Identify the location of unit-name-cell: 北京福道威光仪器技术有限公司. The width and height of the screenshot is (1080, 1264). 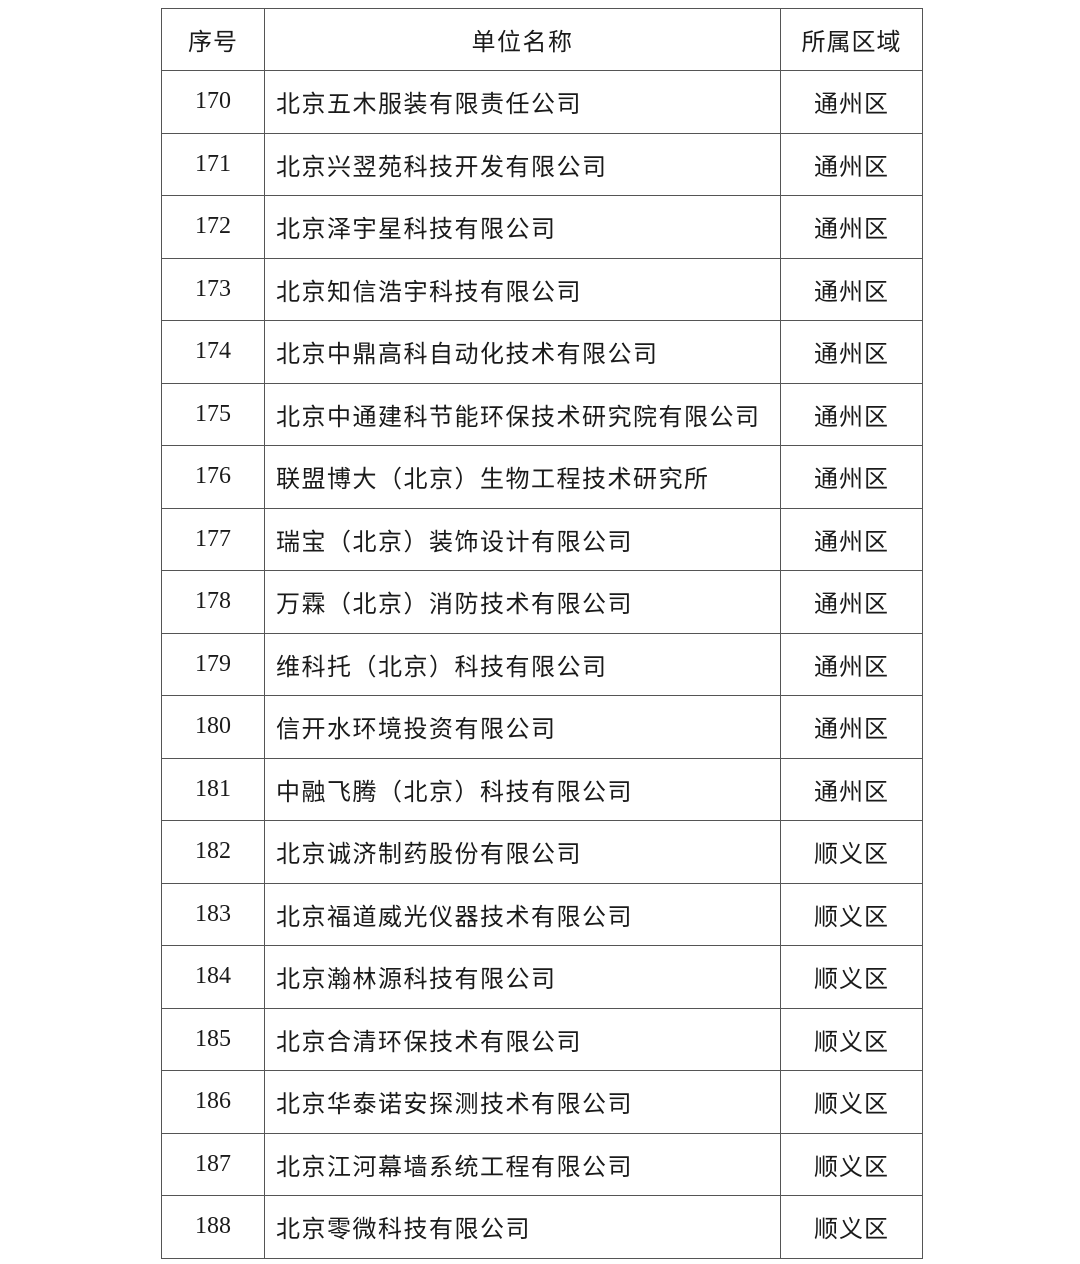
(522, 914).